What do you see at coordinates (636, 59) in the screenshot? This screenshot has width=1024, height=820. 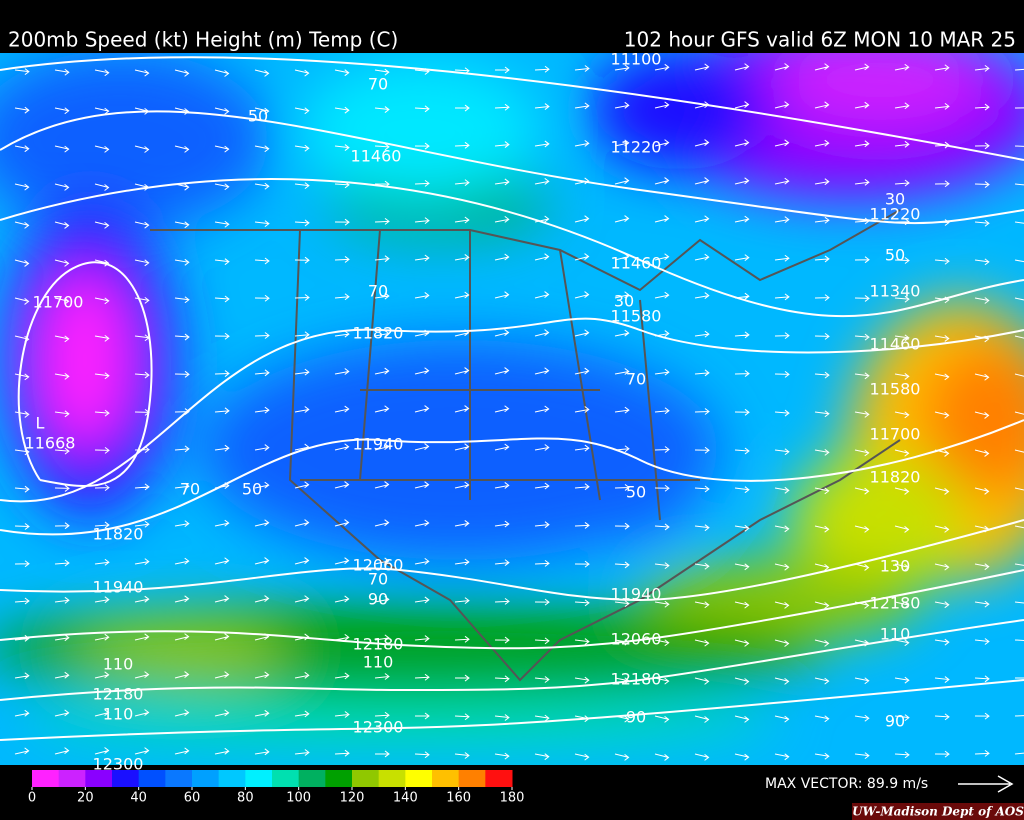 I see `contour-label: 11100` at bounding box center [636, 59].